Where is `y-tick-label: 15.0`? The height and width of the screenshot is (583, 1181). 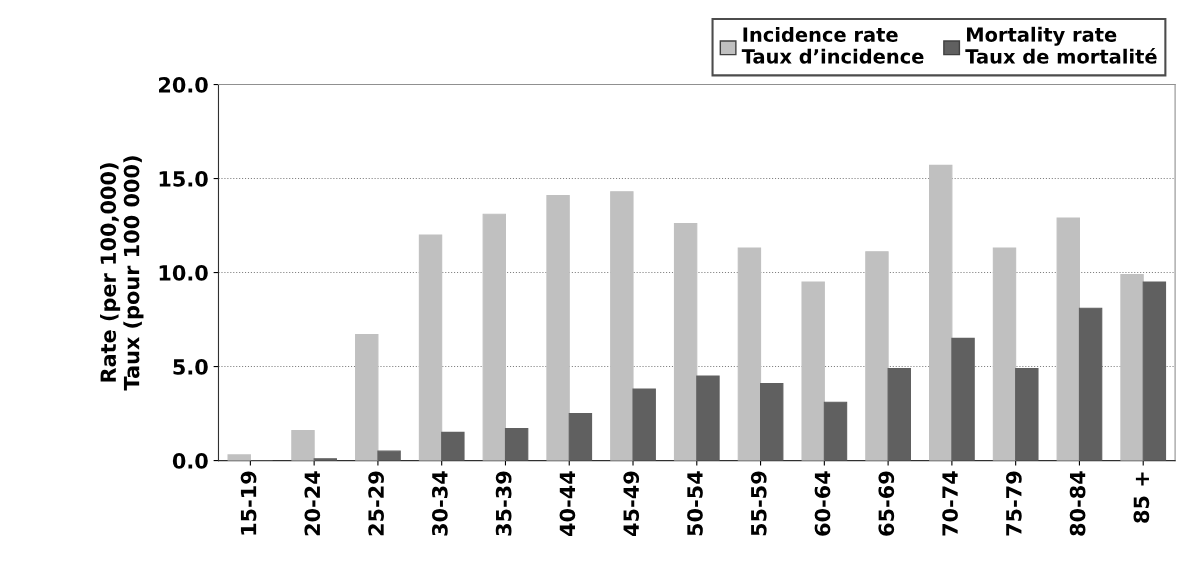 y-tick-label: 15.0 is located at coordinates (183, 179).